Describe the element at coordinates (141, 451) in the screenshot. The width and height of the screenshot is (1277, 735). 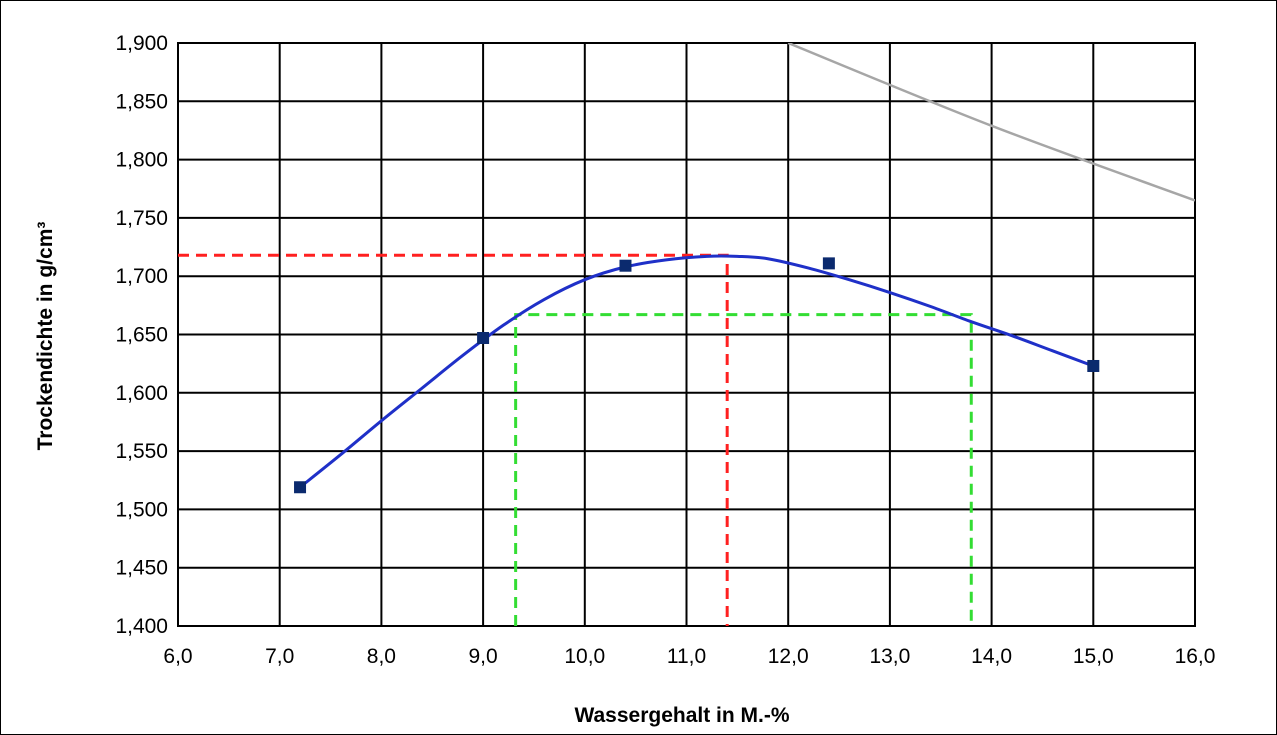
I see `y-tick-label: 1,550` at that location.